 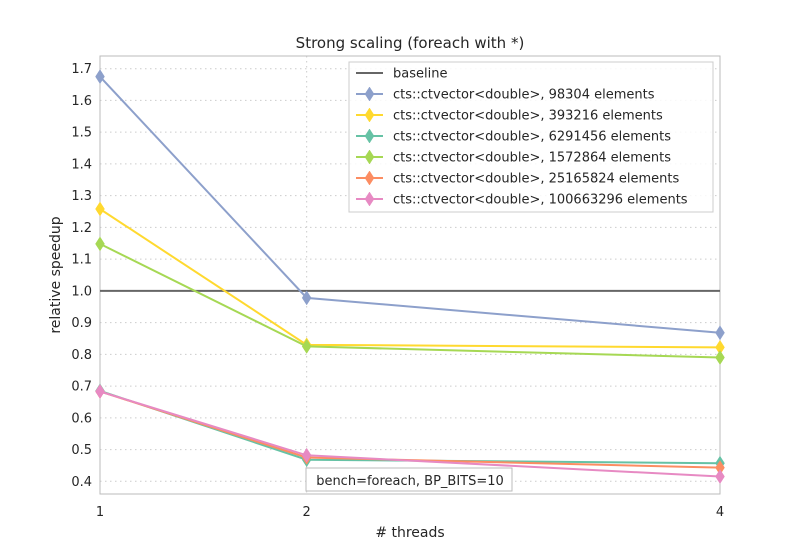 I want to click on annotation-text: bench=foreach, BP_BITS=10, so click(x=410, y=481).